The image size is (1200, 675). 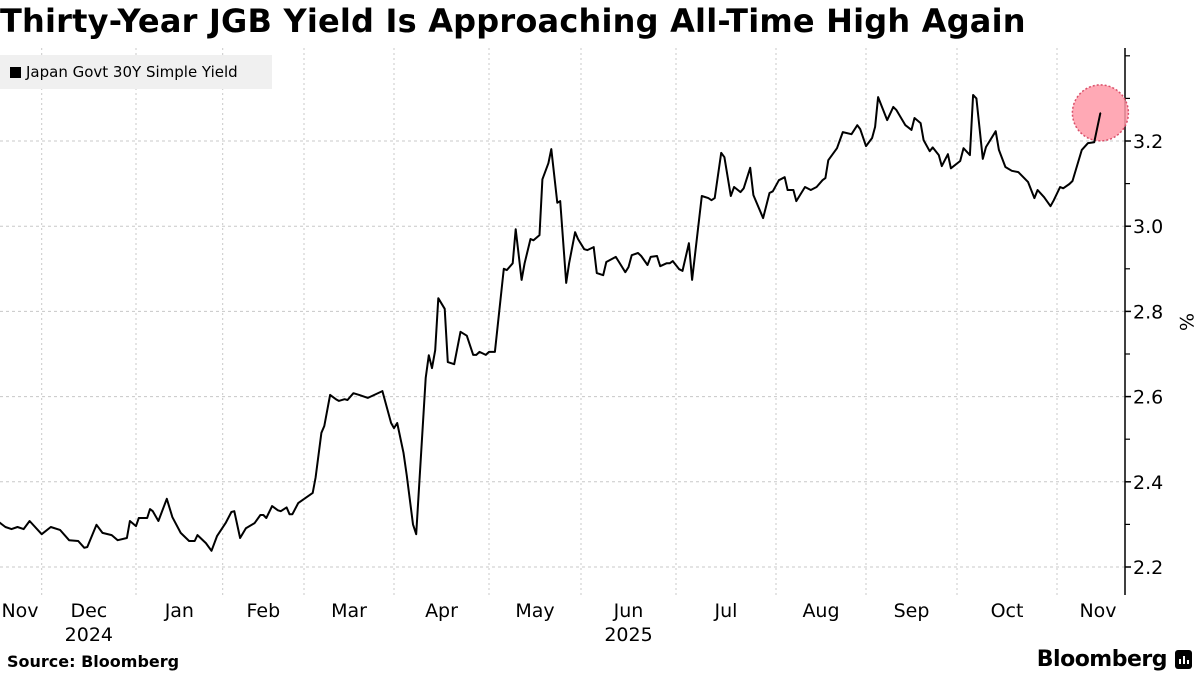 I want to click on x-month-label: Dec, so click(x=88, y=611).